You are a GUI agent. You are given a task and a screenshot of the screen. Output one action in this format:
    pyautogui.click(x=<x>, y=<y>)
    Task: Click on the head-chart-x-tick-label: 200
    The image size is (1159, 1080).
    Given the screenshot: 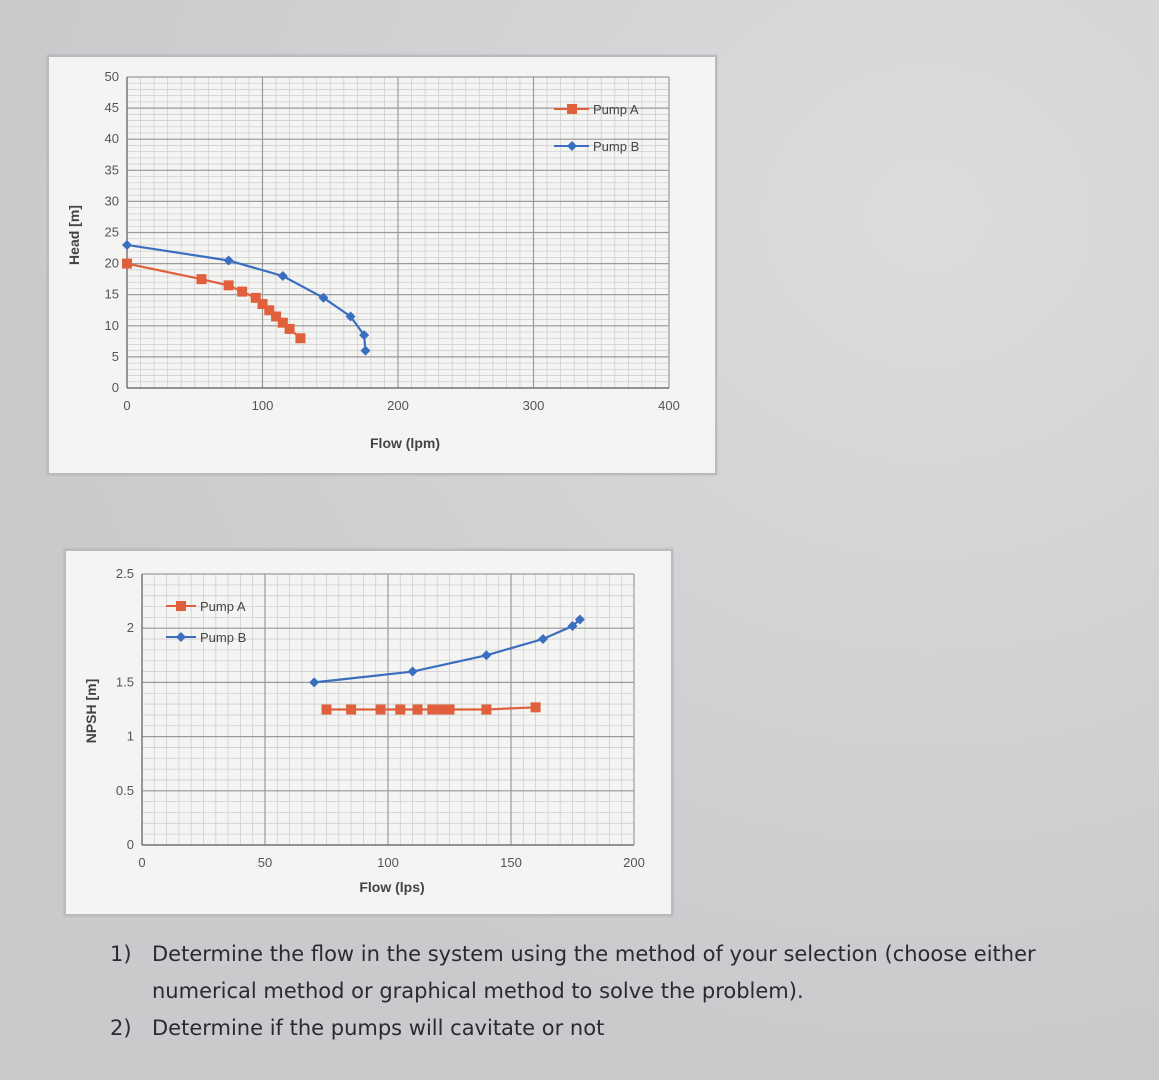 What is the action you would take?
    pyautogui.click(x=398, y=405)
    